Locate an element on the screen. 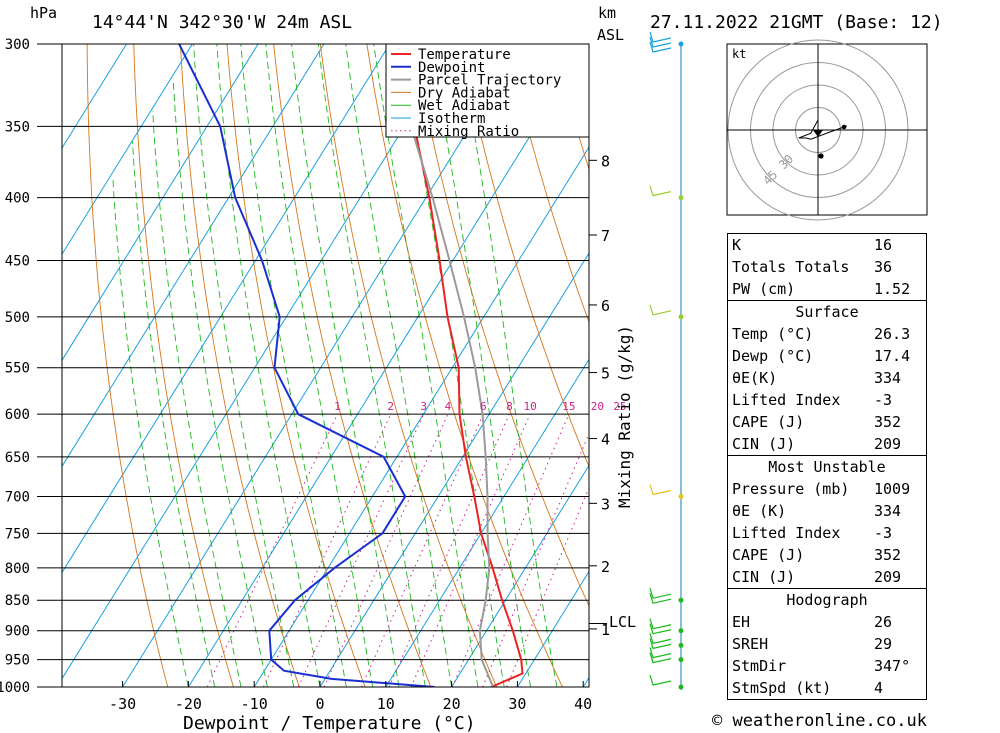 The width and height of the screenshot is (1000, 733). pressure-tick-label: 650 is located at coordinates (17, 458).